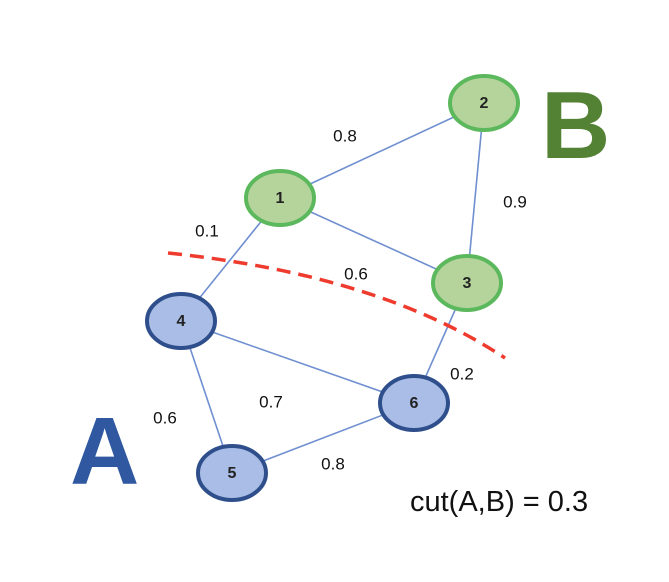 This screenshot has height=582, width=669. I want to click on edge-weight-3-6: 0.2, so click(462, 373).